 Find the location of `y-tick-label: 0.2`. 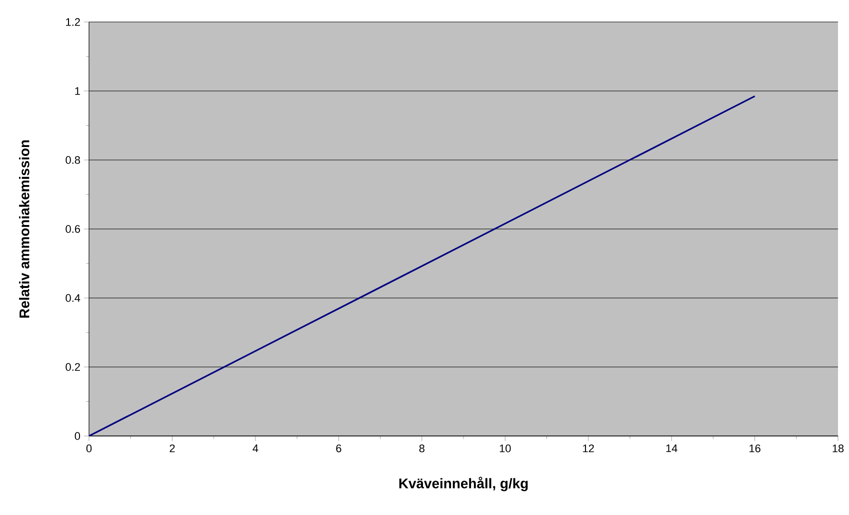

y-tick-label: 0.2 is located at coordinates (73, 367).